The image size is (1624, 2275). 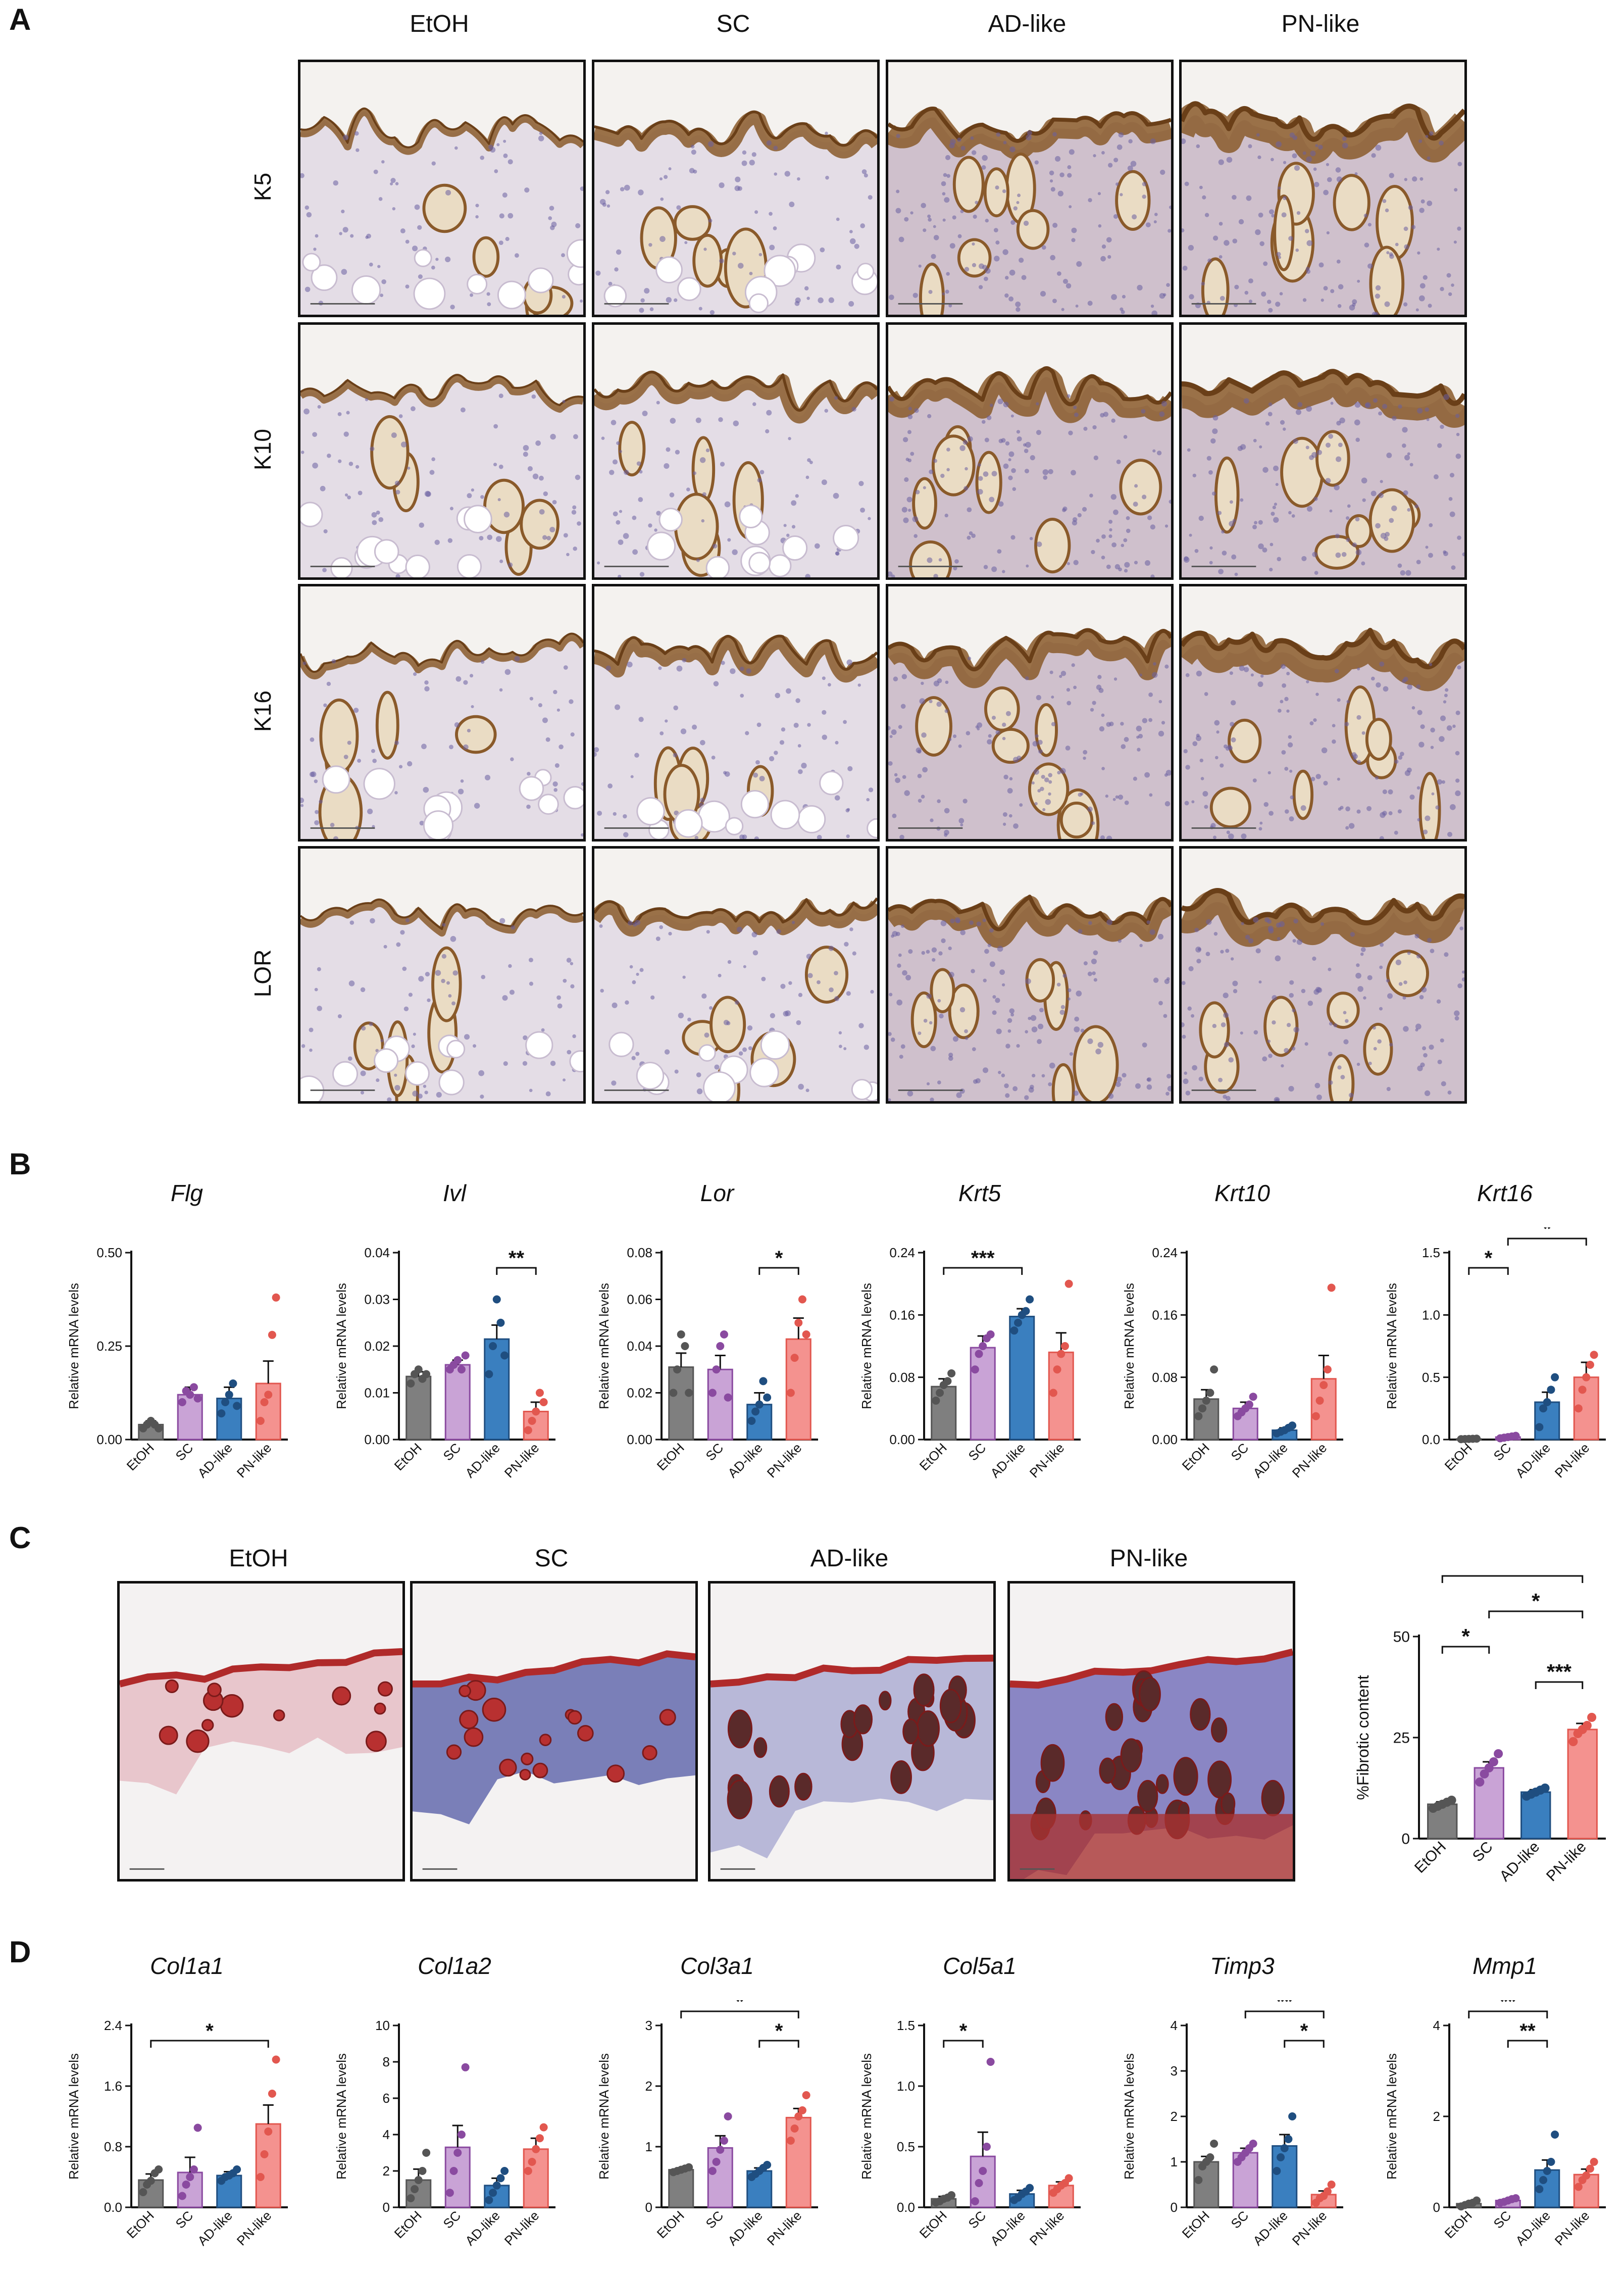 I want to click on y-tick-label: 8, so click(x=386, y=2061).